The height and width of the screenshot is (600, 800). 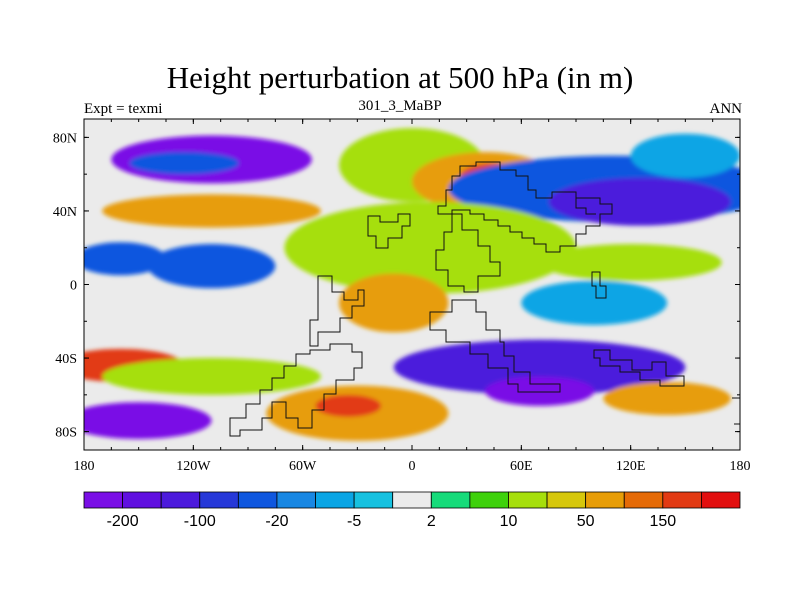 What do you see at coordinates (66, 433) in the screenshot?
I see `y-tick-label: 80S` at bounding box center [66, 433].